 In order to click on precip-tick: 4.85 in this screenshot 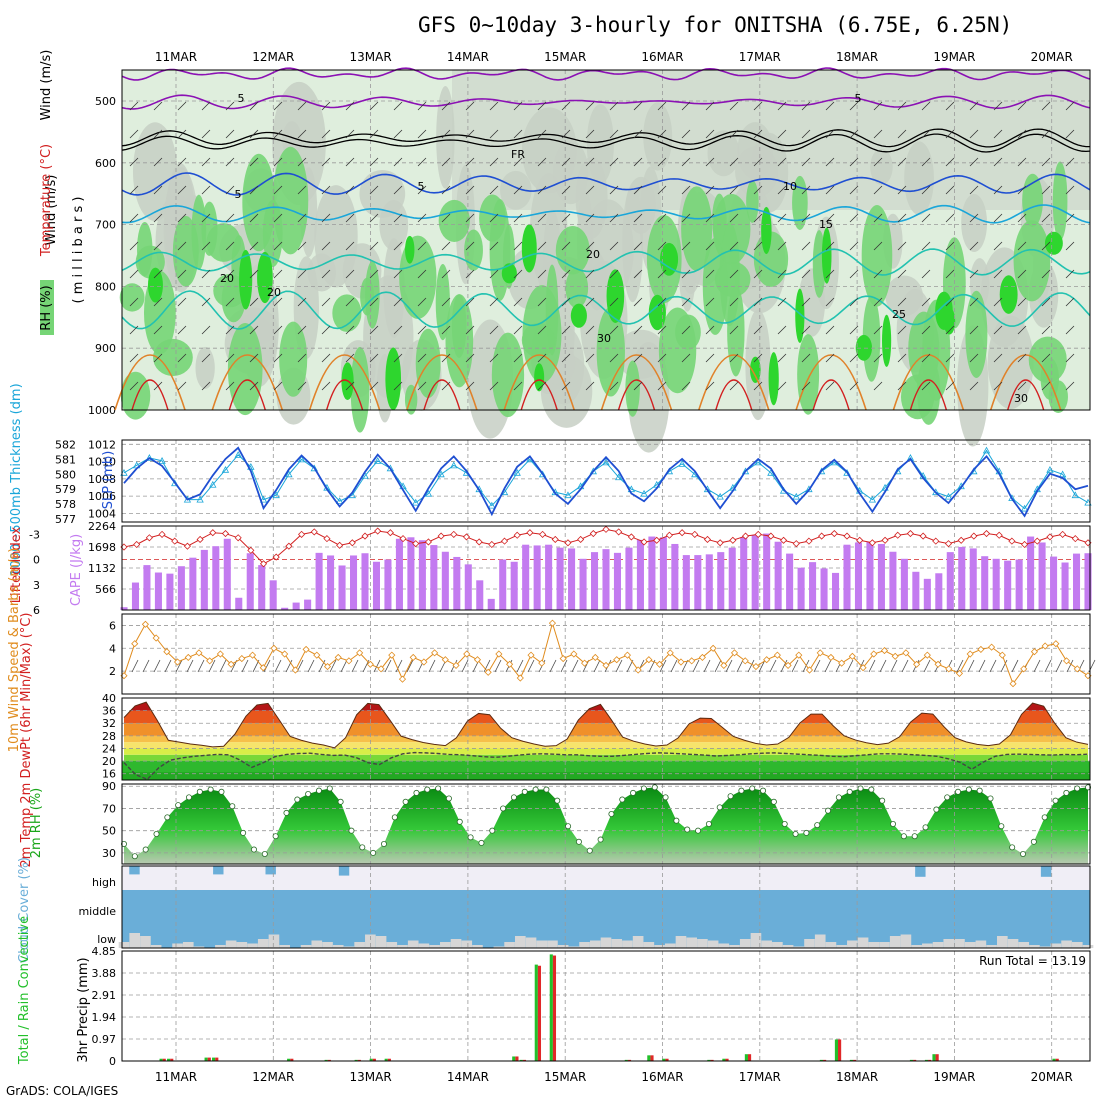, I will do `click(104, 951)`.